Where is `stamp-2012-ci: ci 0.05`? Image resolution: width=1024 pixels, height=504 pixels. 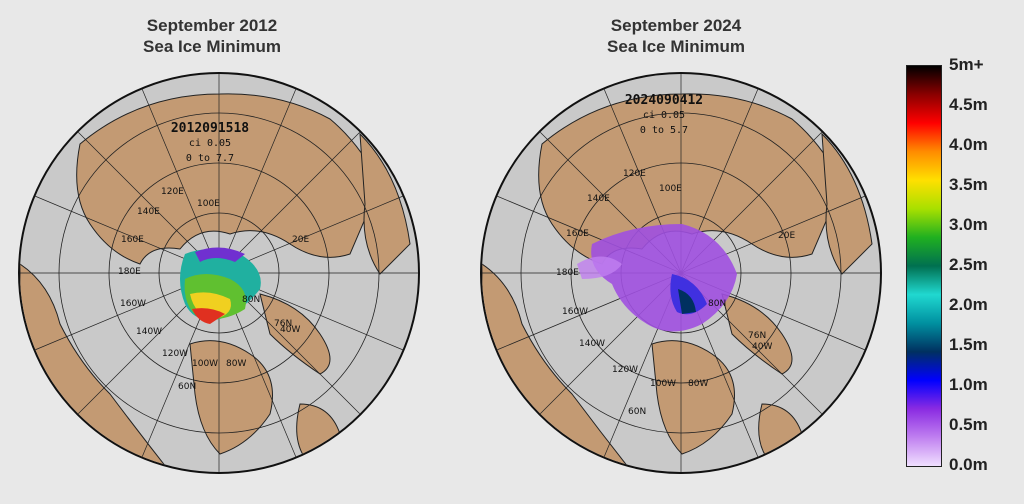 stamp-2012-ci: ci 0.05 is located at coordinates (210, 143).